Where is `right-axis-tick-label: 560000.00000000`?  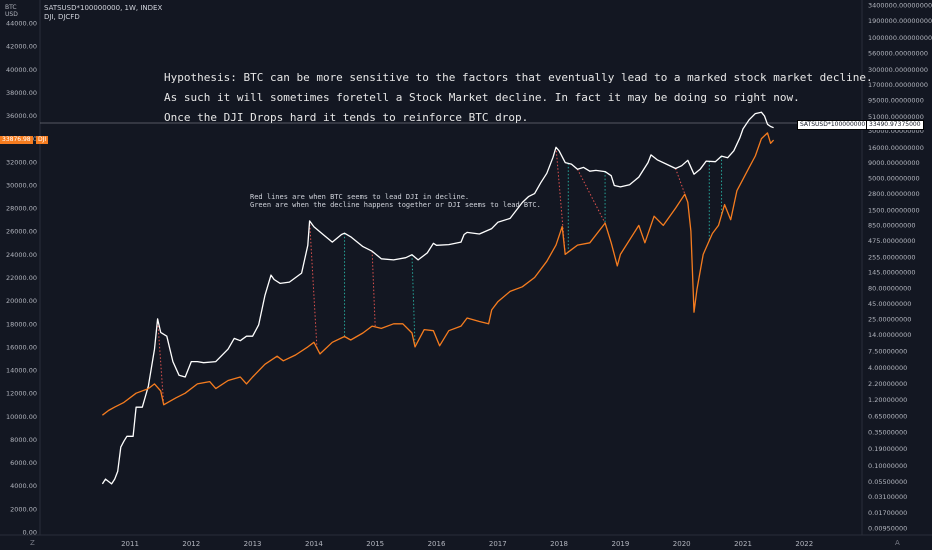 right-axis-tick-label: 560000.00000000 is located at coordinates (898, 53).